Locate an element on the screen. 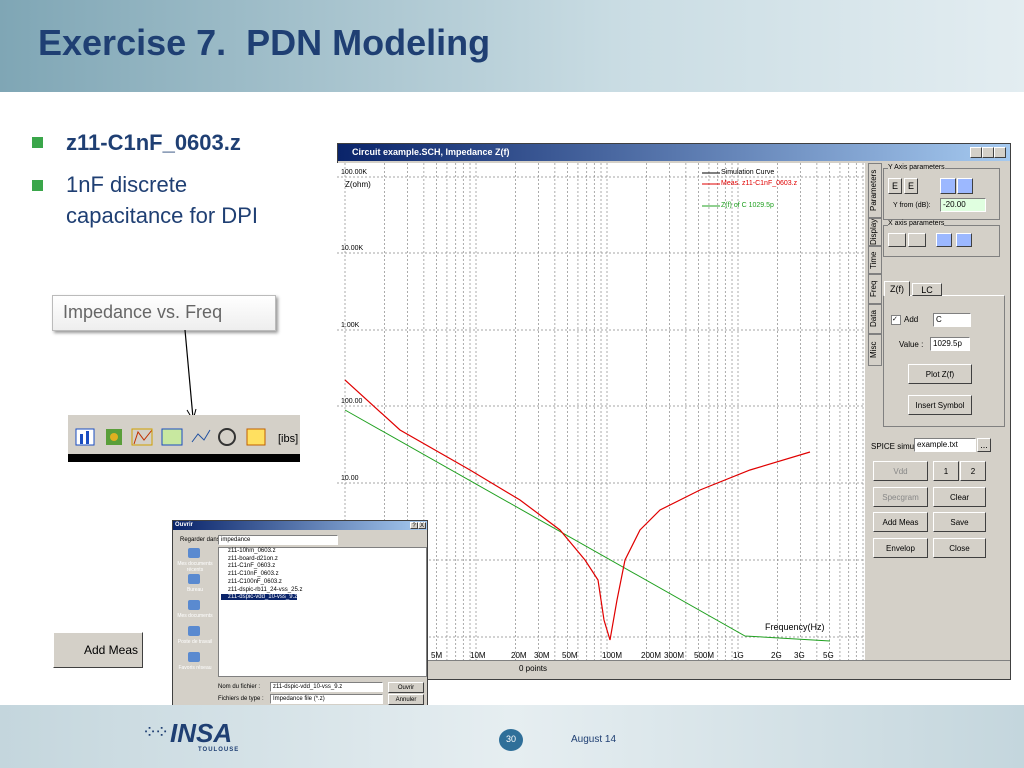 Image resolution: width=1024 pixels, height=768 pixels. panel-button: Envelop is located at coordinates (900, 548).